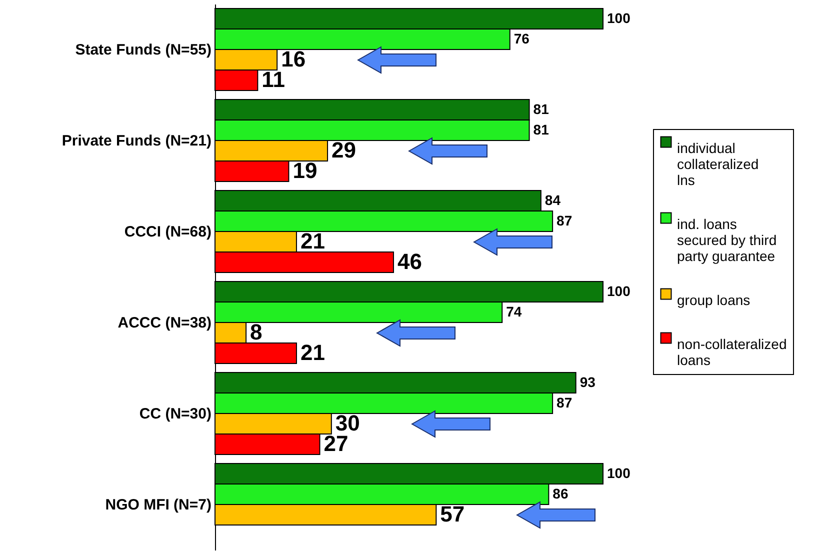  I want to click on data-label: 74, so click(514, 311).